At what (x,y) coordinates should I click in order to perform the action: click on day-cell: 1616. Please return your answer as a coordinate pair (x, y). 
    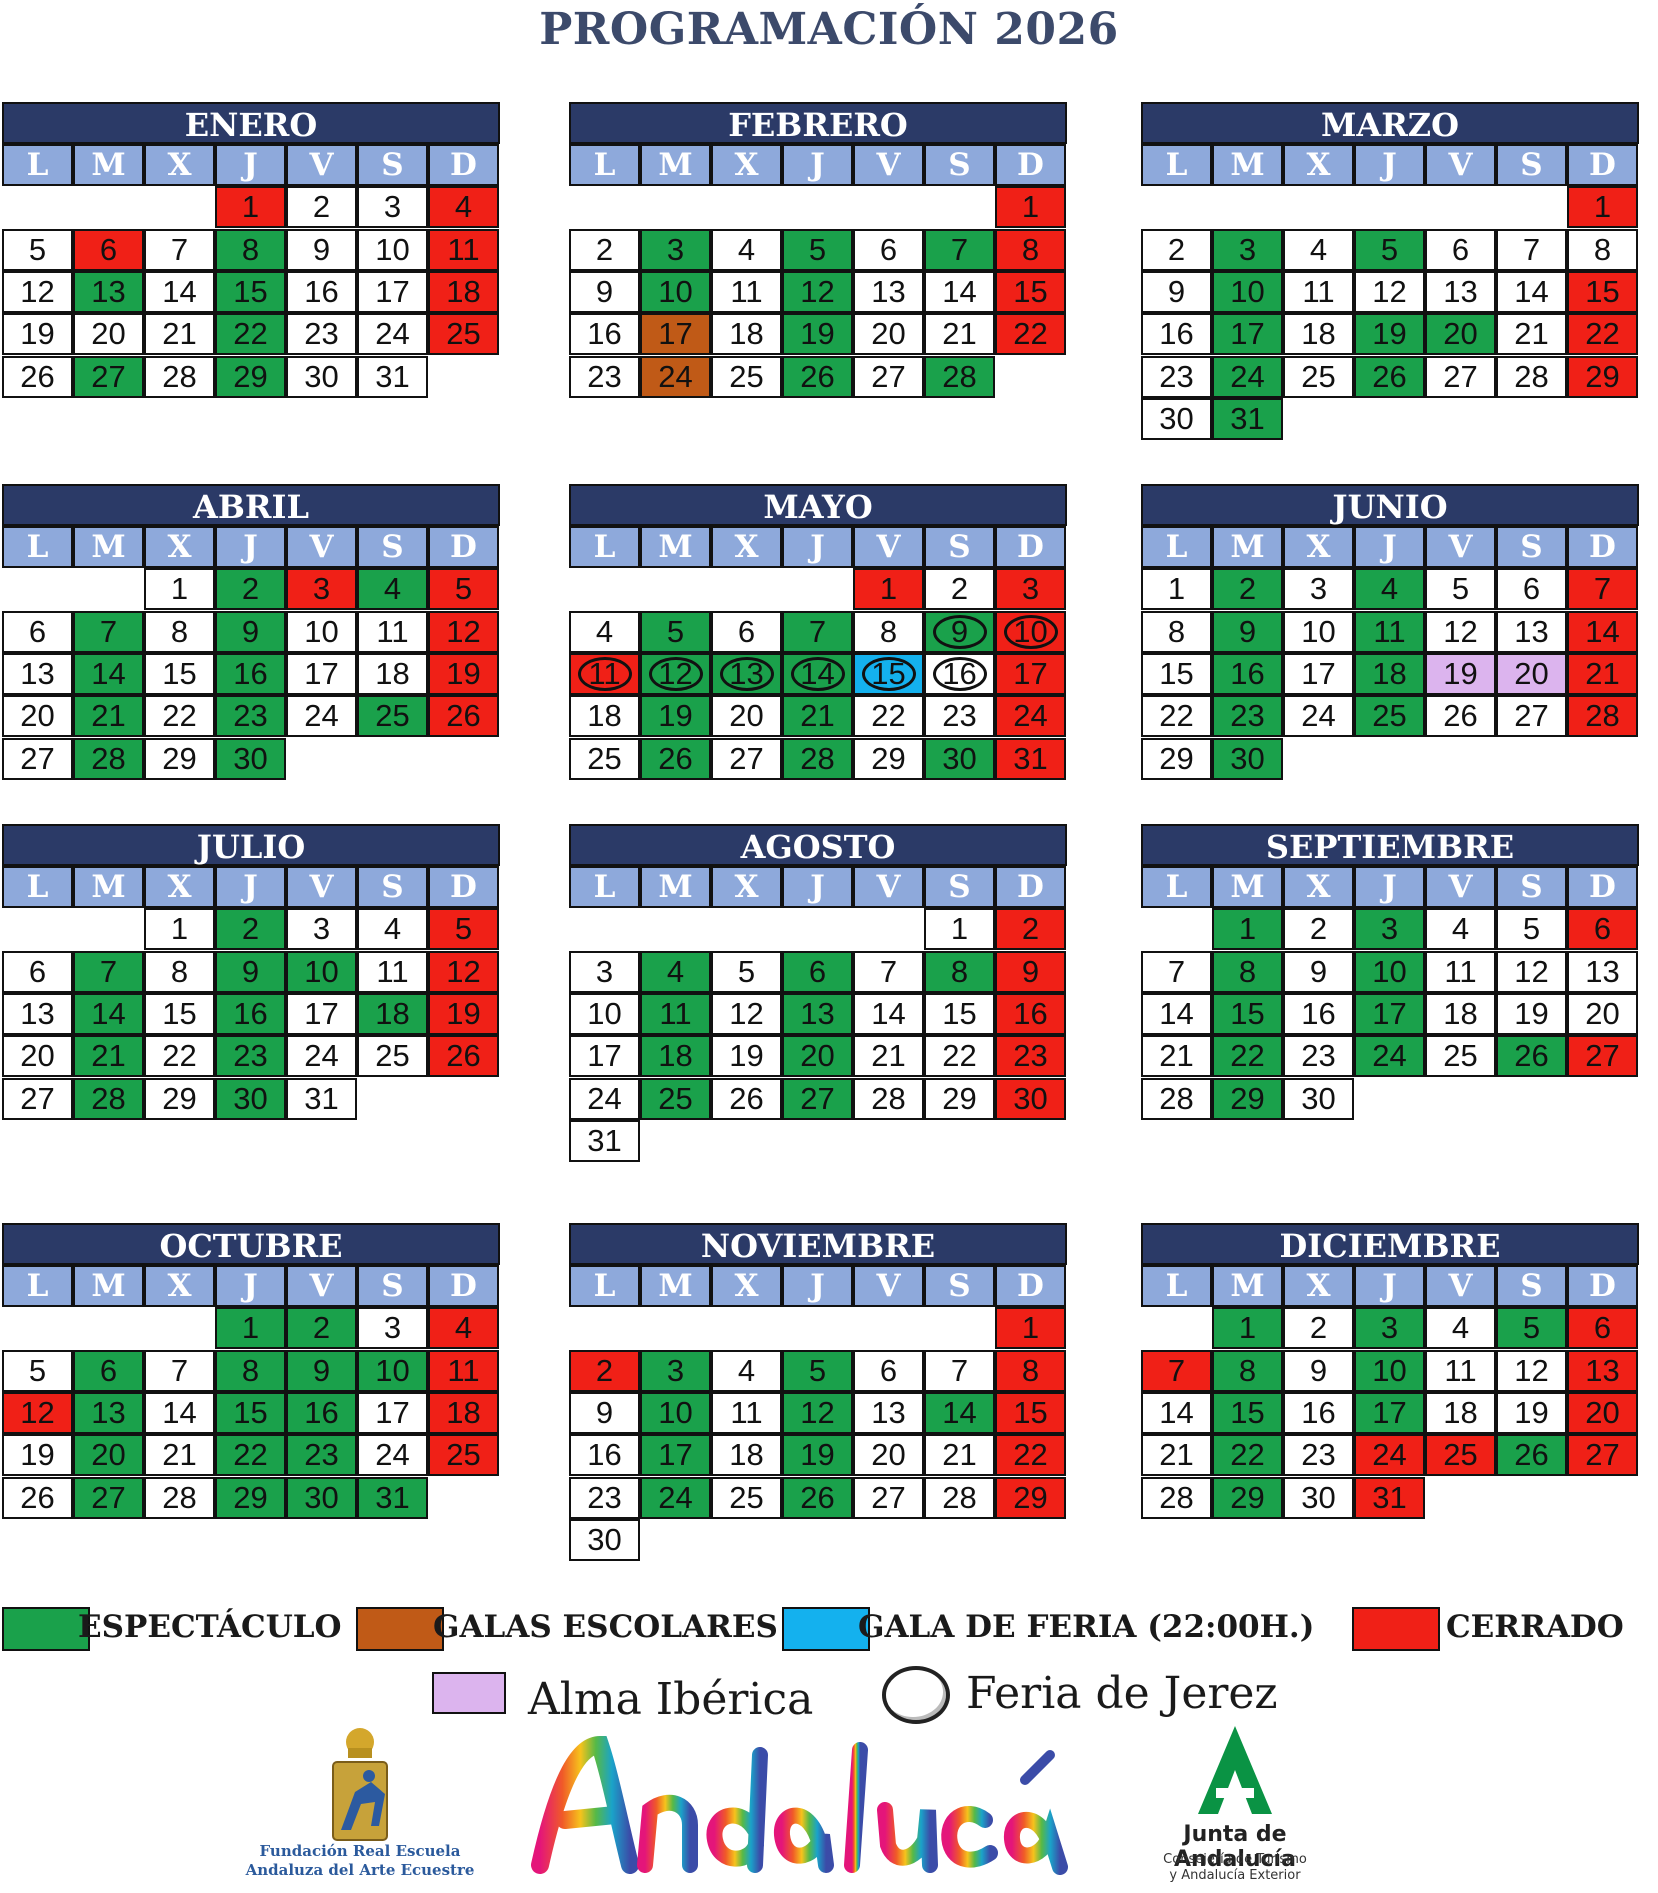
    Looking at the image, I should click on (959, 674).